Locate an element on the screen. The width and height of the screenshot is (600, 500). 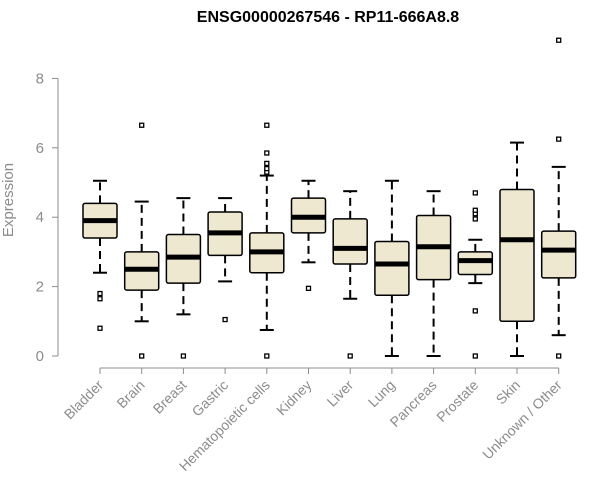
y-axis: 0 2 4 6 8 is located at coordinates (47, 217).